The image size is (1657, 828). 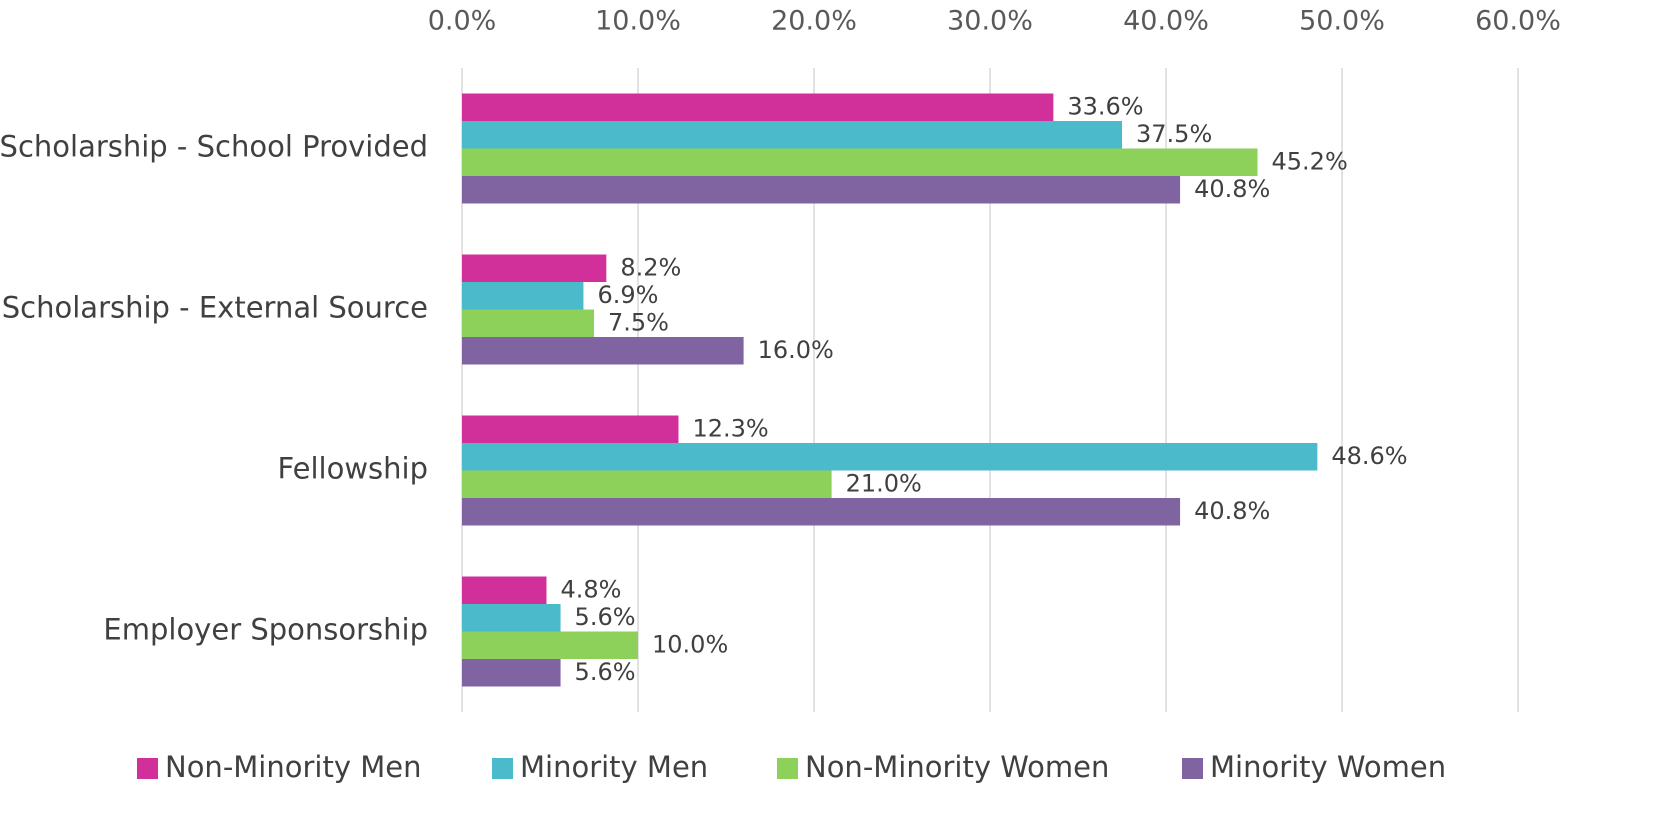 I want to click on legend-label: Non-Minority Men, so click(x=293, y=767).